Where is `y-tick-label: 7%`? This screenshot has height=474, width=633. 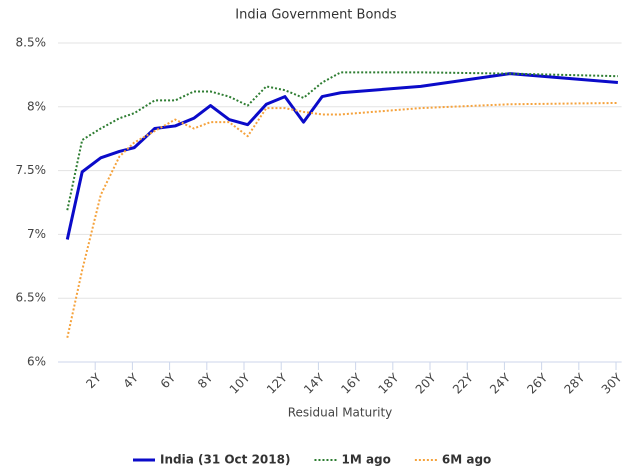
y-tick-label: 7% is located at coordinates (36, 234).